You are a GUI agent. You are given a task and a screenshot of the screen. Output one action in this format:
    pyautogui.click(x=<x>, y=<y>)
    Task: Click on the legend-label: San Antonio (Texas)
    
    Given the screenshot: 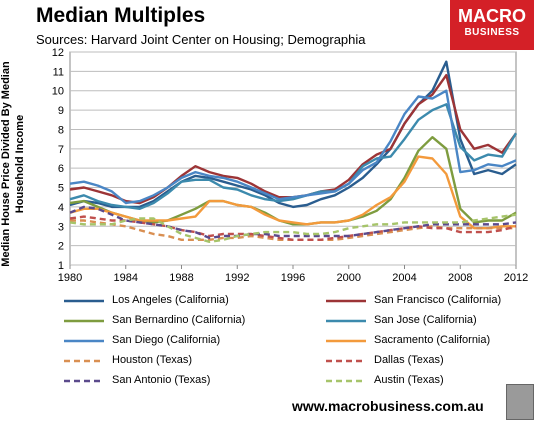 What is the action you would take?
    pyautogui.click(x=161, y=380)
    